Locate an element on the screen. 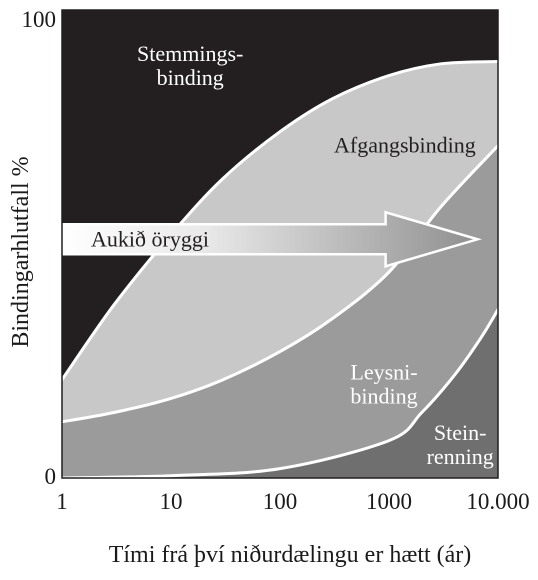 This screenshot has height=580, width=538. region-label-steinrenning: Stein-renning is located at coordinates (460, 444).